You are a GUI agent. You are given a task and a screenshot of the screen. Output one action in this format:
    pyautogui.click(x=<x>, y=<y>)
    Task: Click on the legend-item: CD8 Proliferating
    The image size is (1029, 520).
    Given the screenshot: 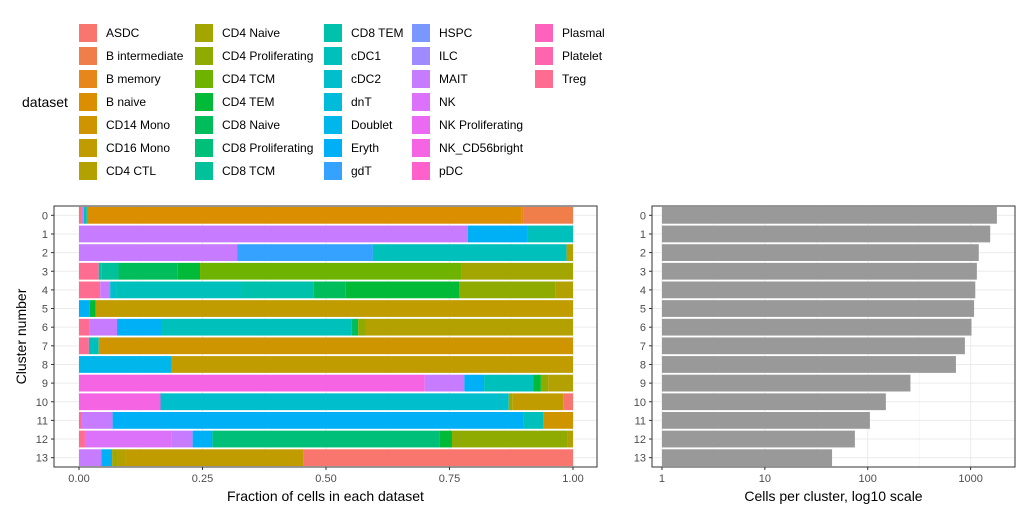 What is the action you would take?
    pyautogui.click(x=253, y=148)
    